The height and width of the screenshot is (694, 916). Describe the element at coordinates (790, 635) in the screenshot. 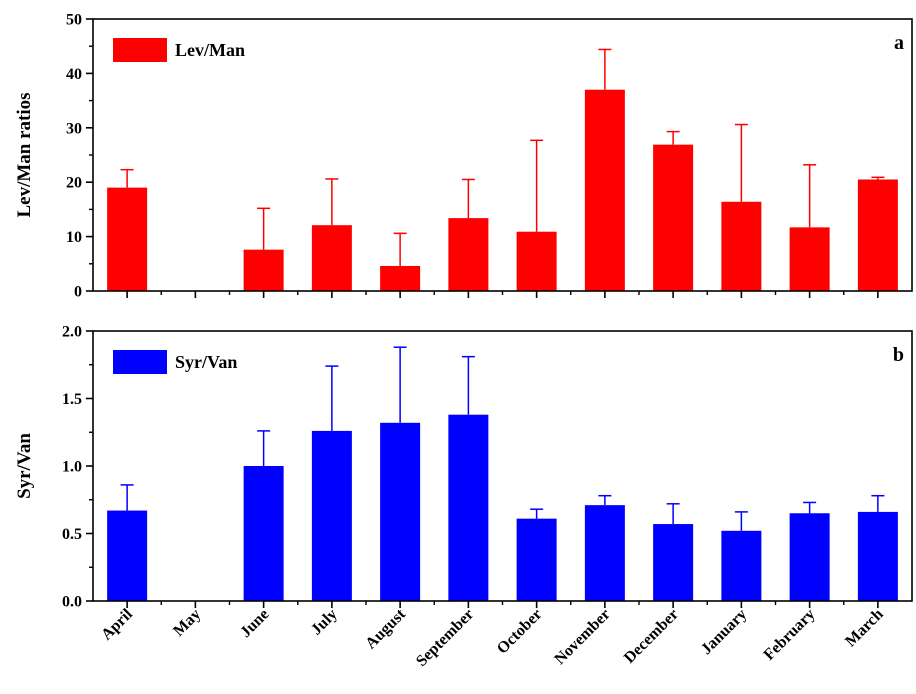

I see `month-label-february: February` at that location.